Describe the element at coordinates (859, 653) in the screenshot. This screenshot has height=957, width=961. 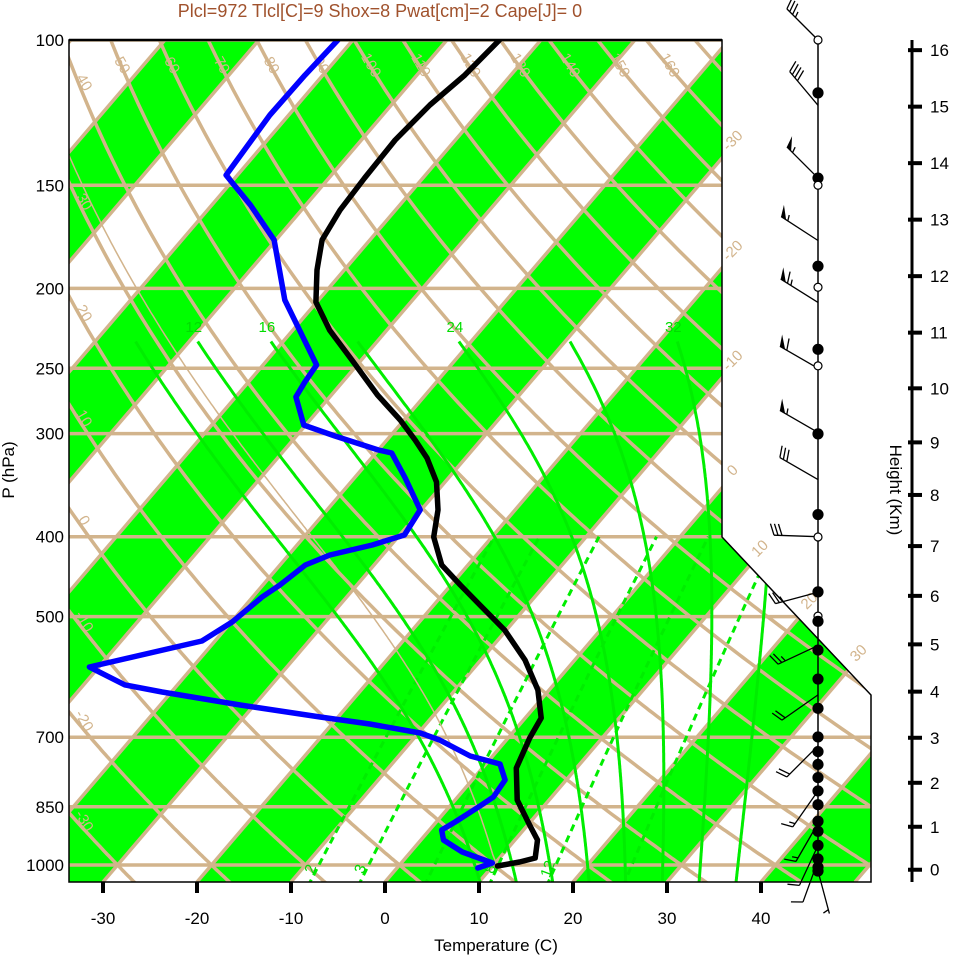
I see `isotherm-label: 30` at that location.